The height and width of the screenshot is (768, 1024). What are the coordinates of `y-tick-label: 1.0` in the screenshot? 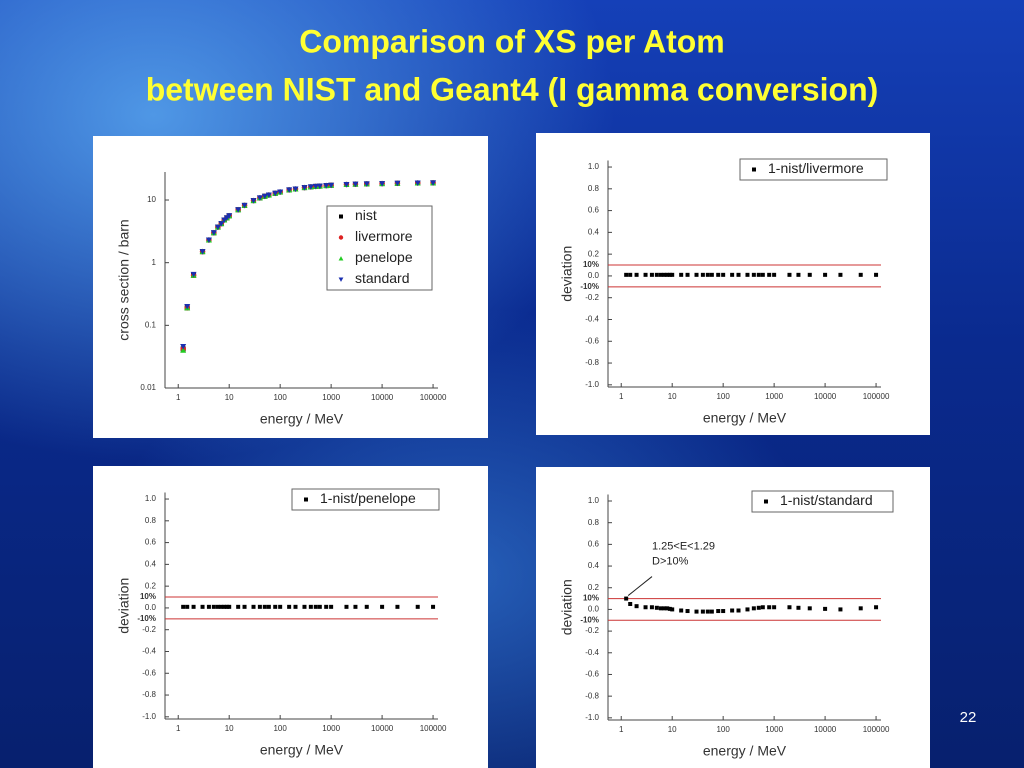 It's located at (594, 166).